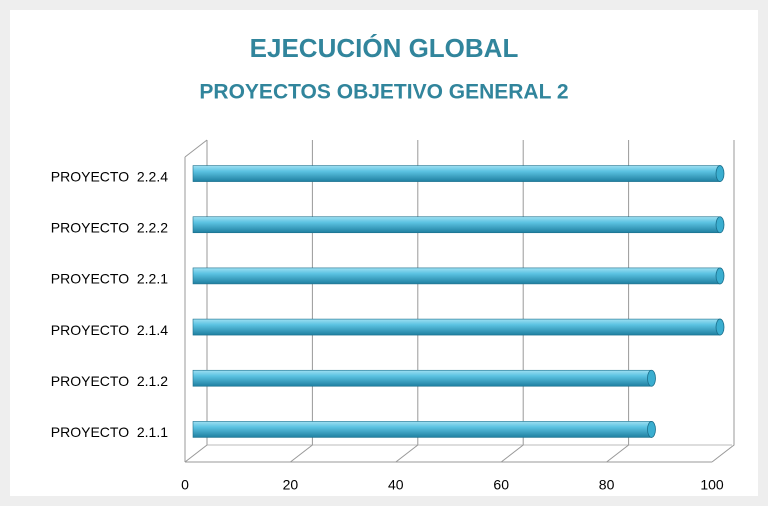 This screenshot has height=506, width=768. I want to click on x-tick-label: 100, so click(712, 485).